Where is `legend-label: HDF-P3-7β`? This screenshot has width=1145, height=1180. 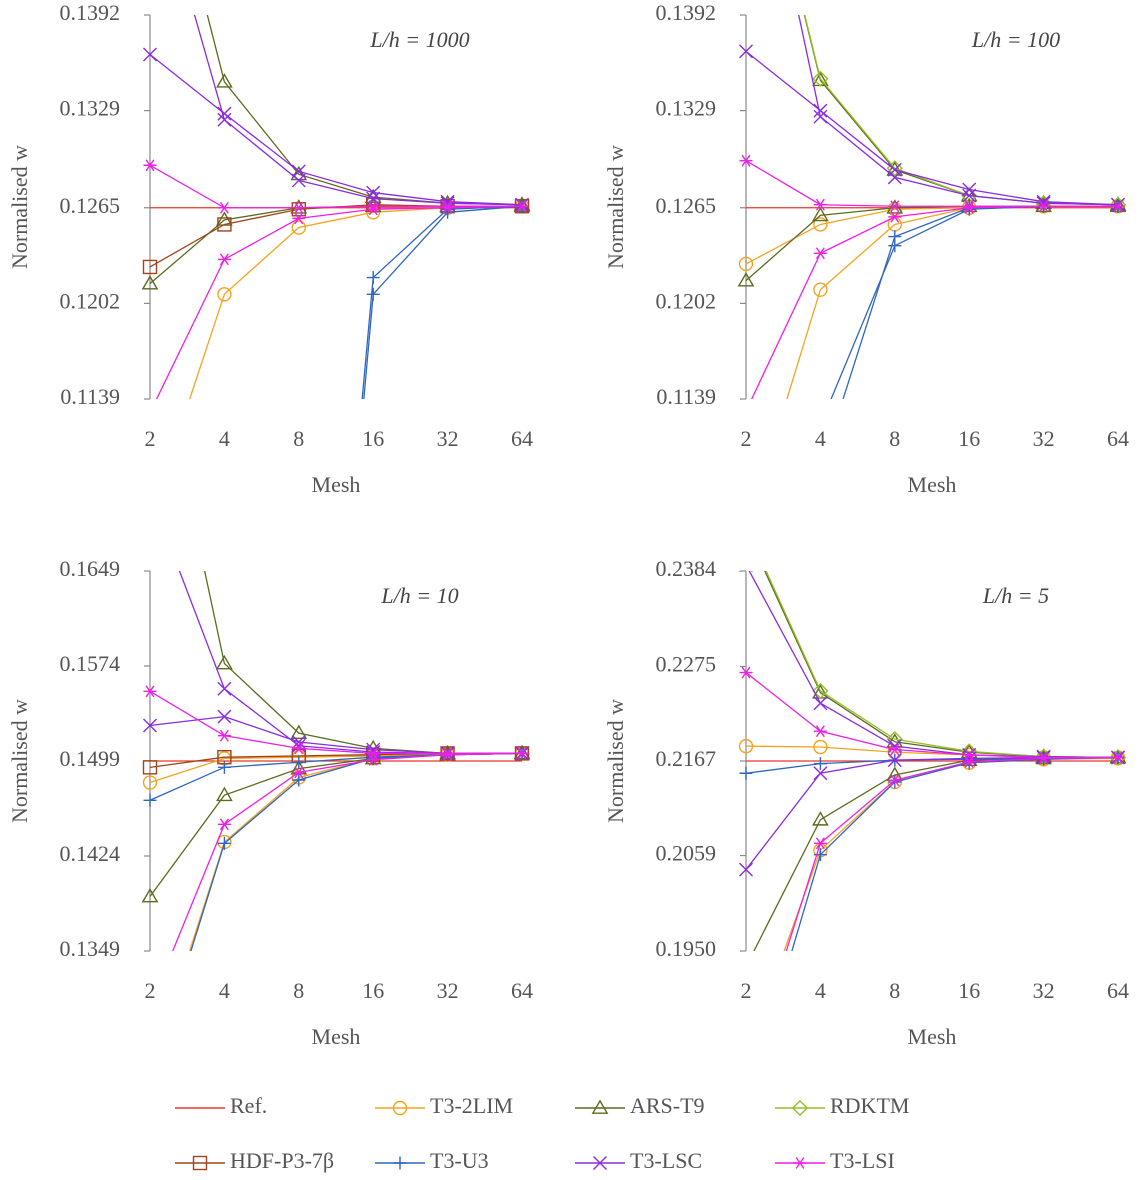
legend-label: HDF-P3-7β is located at coordinates (282, 1160).